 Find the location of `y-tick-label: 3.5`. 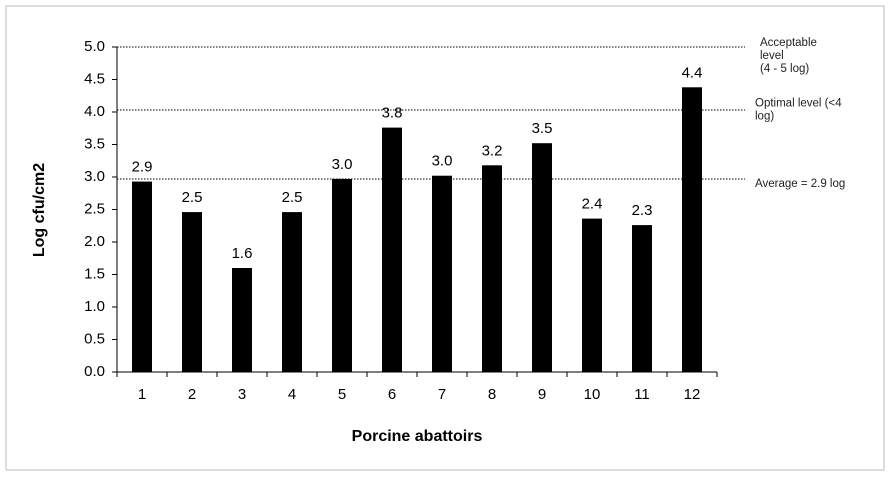

y-tick-label: 3.5 is located at coordinates (94, 143).